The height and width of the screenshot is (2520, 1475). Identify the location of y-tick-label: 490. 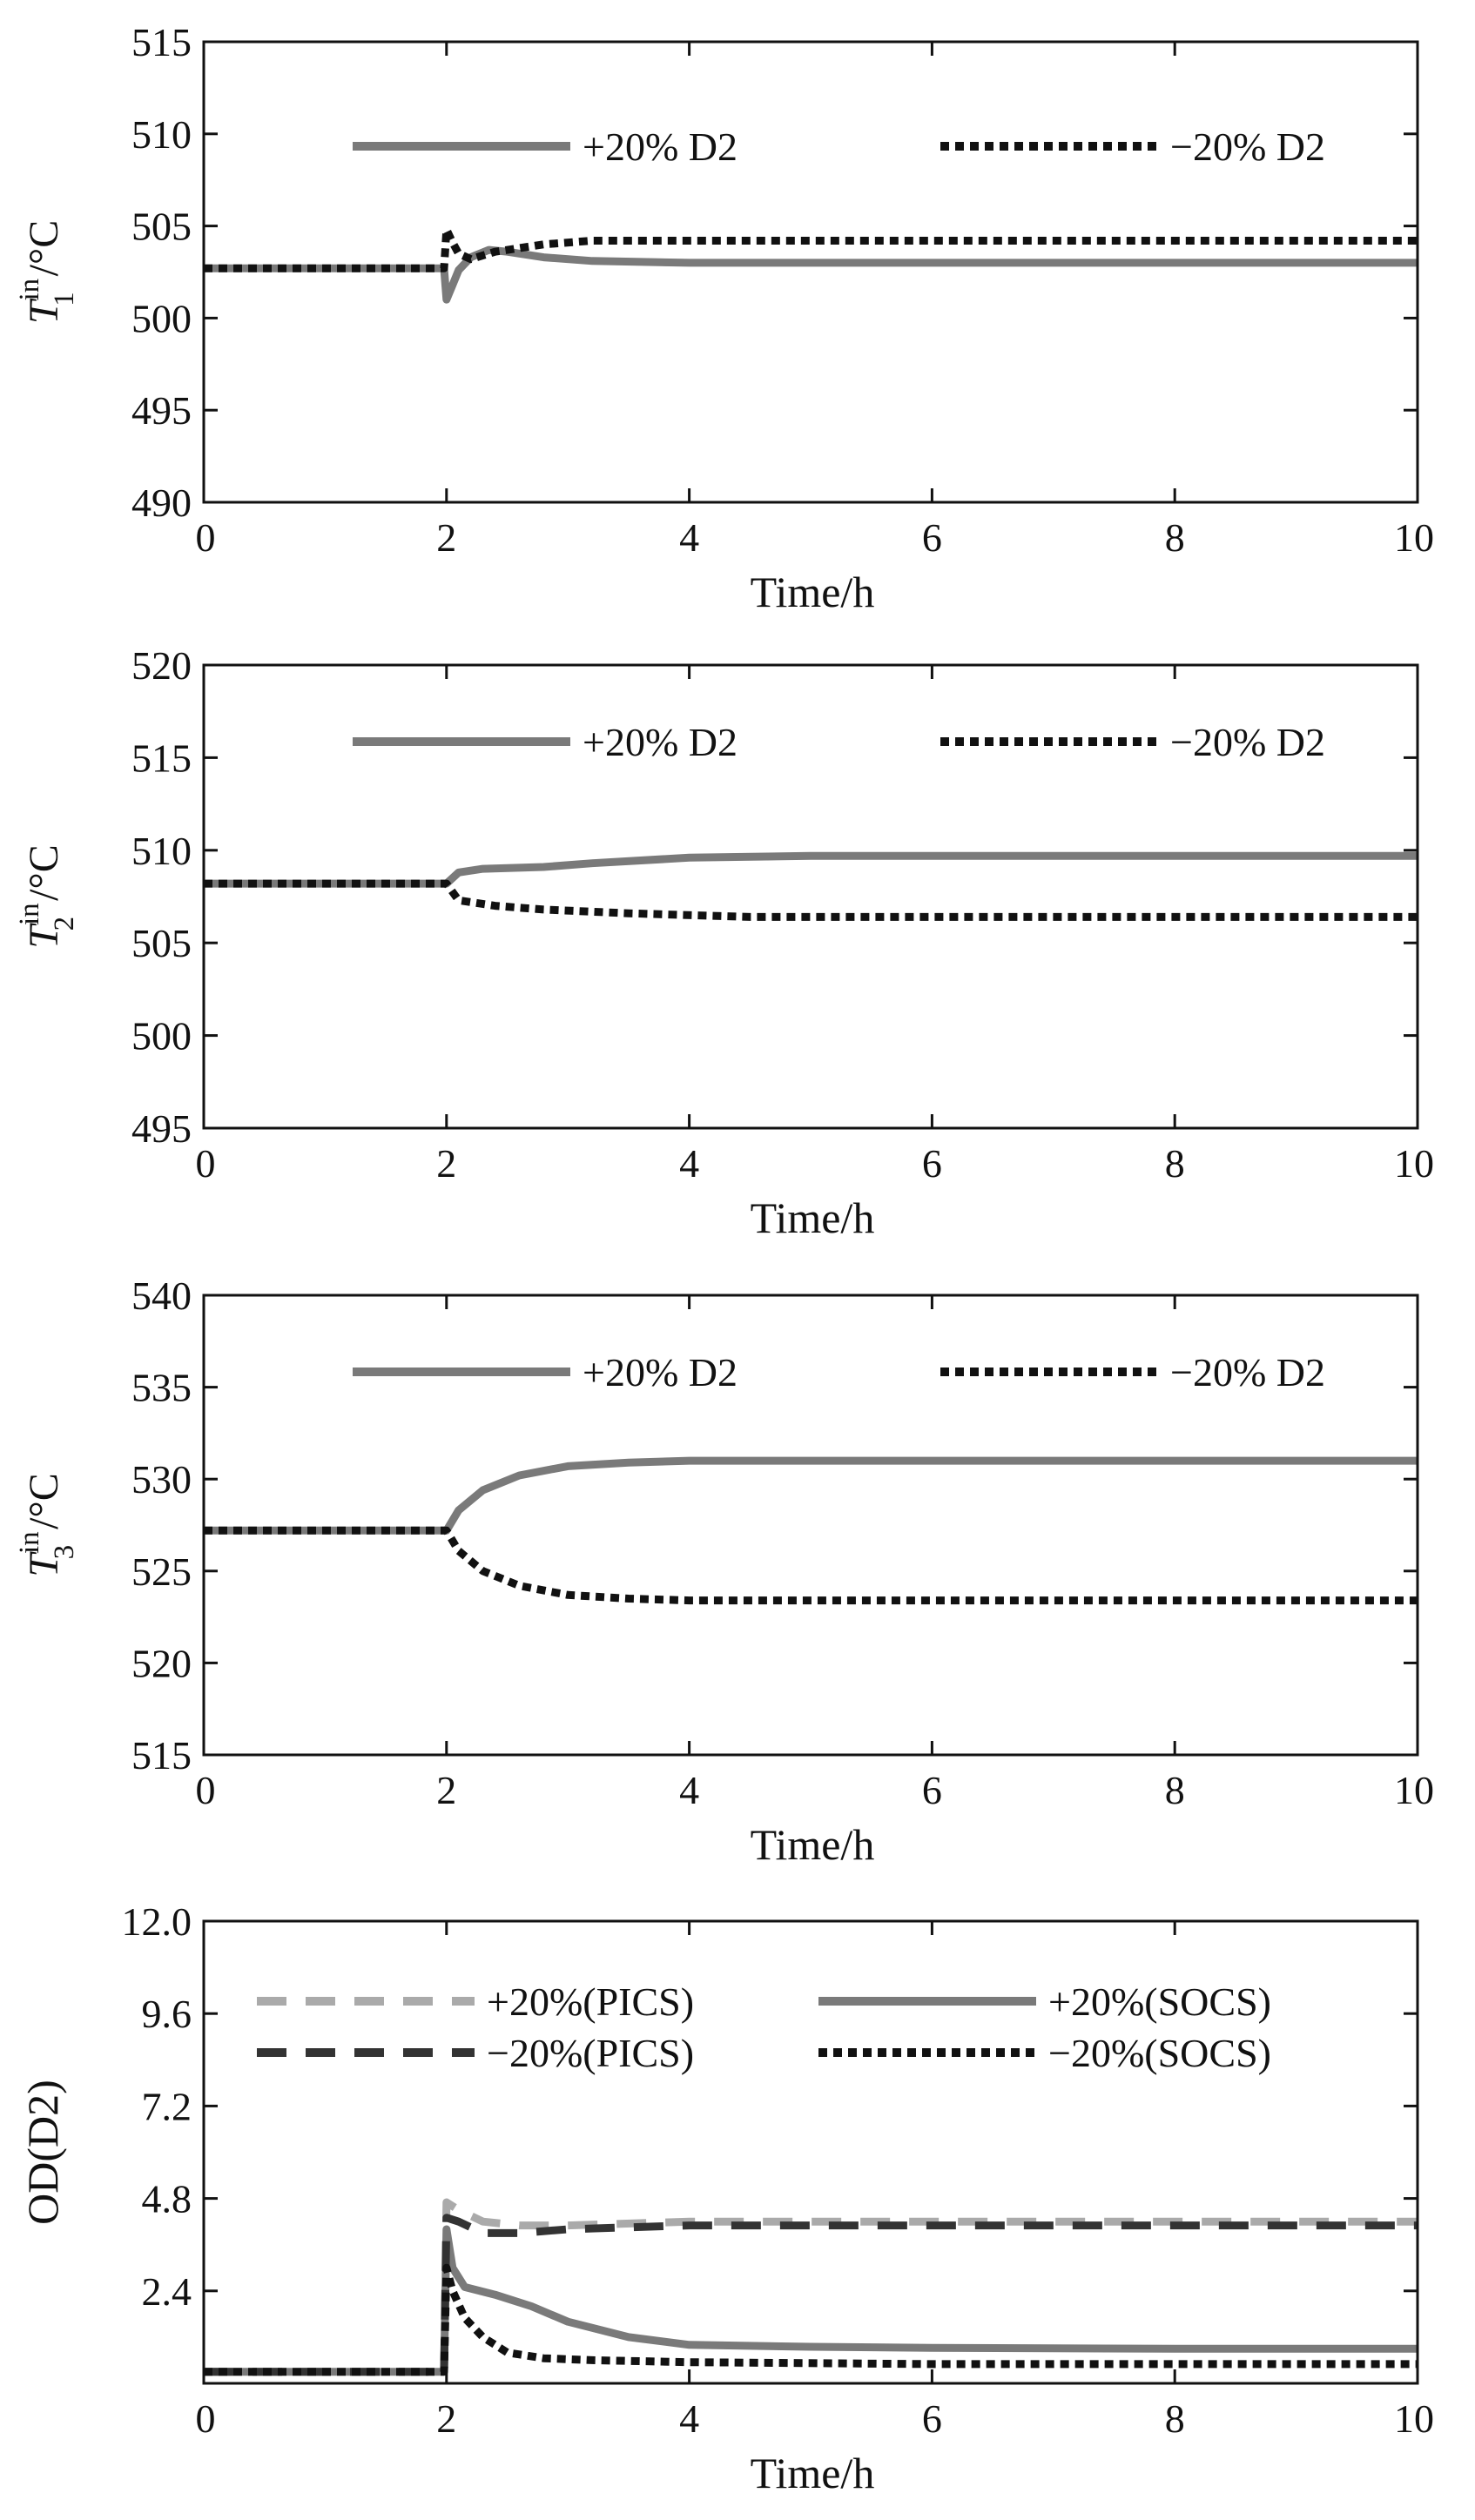
(162, 502).